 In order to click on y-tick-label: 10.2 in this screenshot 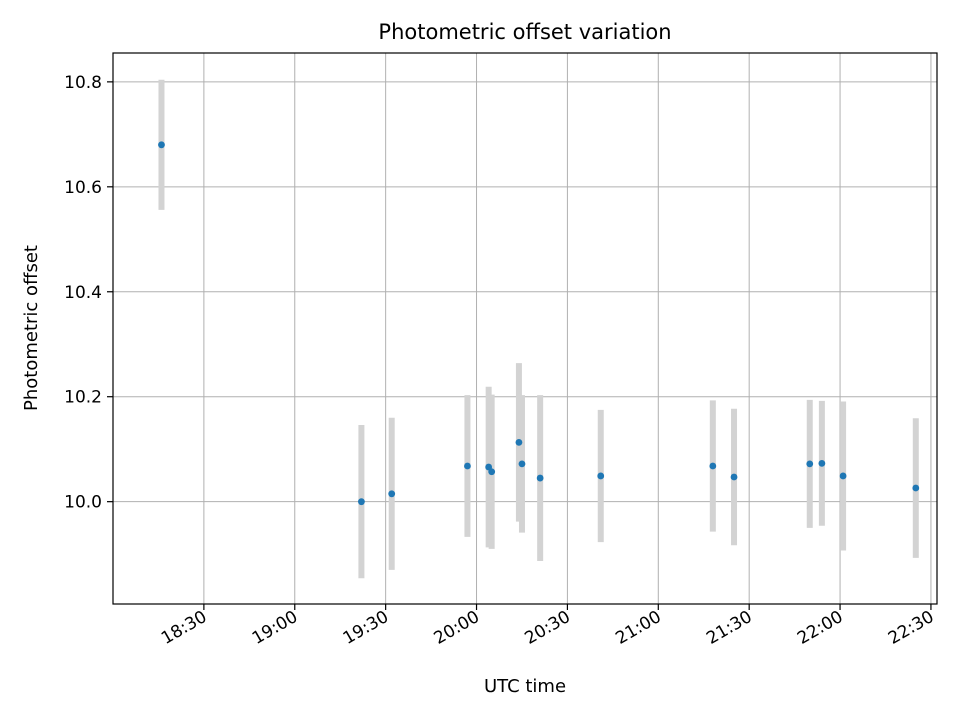, I will do `click(83, 398)`.